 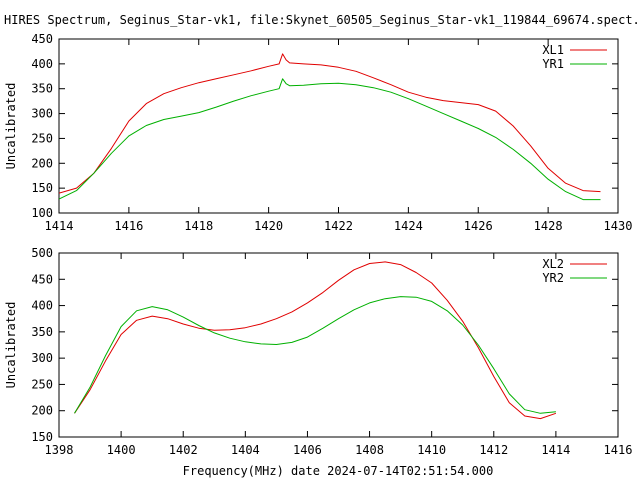 I want to click on x-tick-label: 1404, so click(x=245, y=450).